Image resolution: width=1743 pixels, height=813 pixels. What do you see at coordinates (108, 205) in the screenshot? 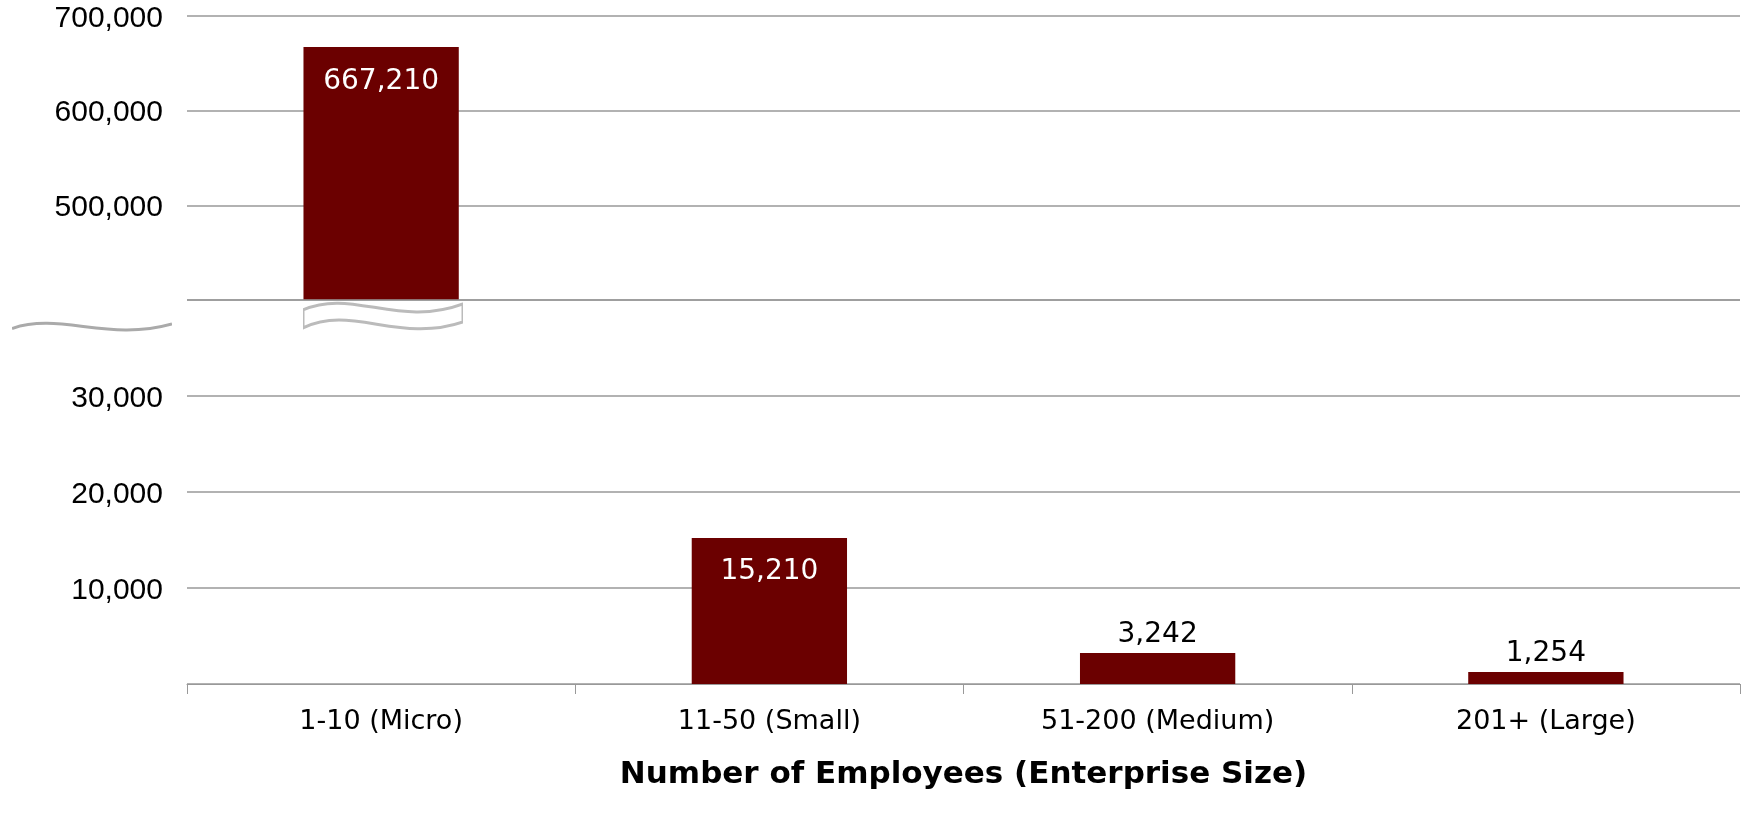
I see `y-tick-label: 500,000` at bounding box center [108, 205].